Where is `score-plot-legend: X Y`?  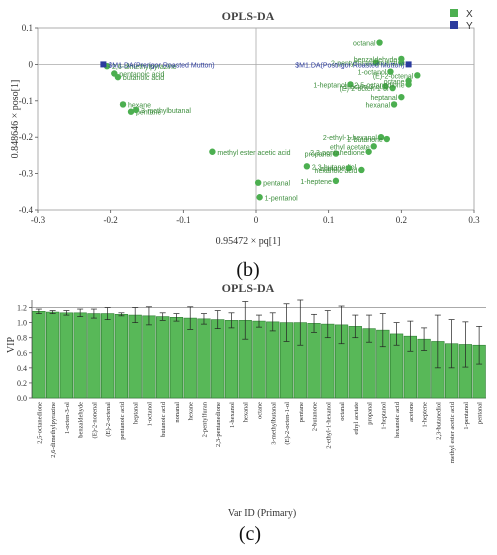 score-plot-legend: X Y is located at coordinates (461, 20).